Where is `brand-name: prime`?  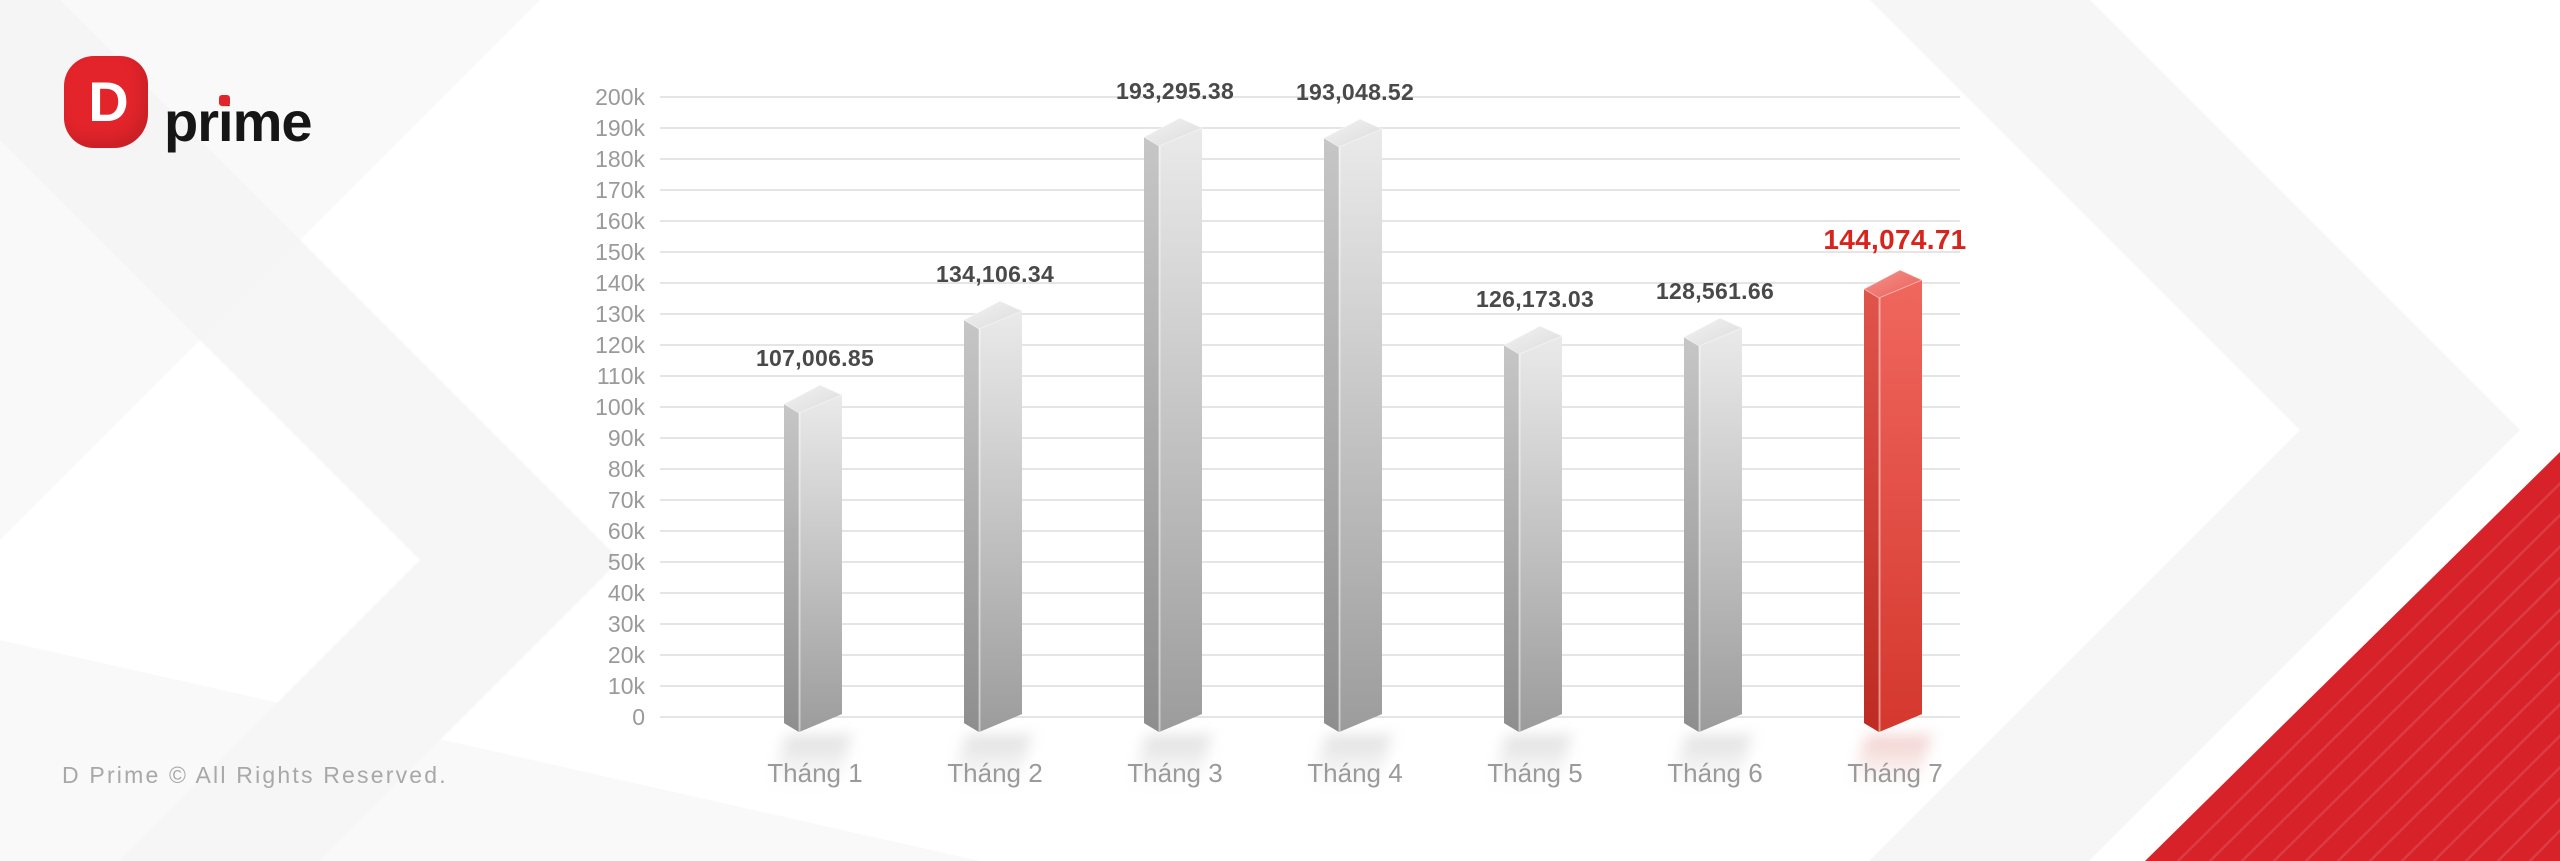
brand-name: prime is located at coordinates (238, 122).